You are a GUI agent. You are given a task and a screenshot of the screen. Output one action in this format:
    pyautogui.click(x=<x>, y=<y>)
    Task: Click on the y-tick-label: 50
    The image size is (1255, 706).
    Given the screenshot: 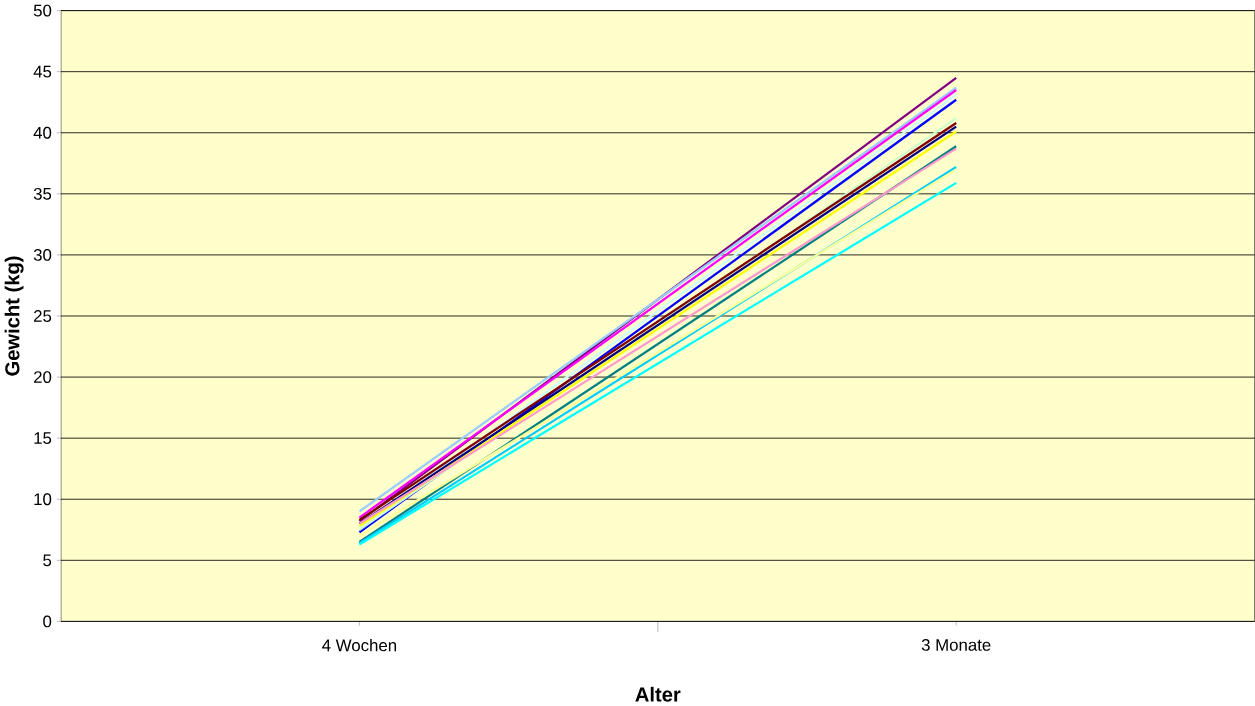 What is the action you would take?
    pyautogui.click(x=42, y=10)
    